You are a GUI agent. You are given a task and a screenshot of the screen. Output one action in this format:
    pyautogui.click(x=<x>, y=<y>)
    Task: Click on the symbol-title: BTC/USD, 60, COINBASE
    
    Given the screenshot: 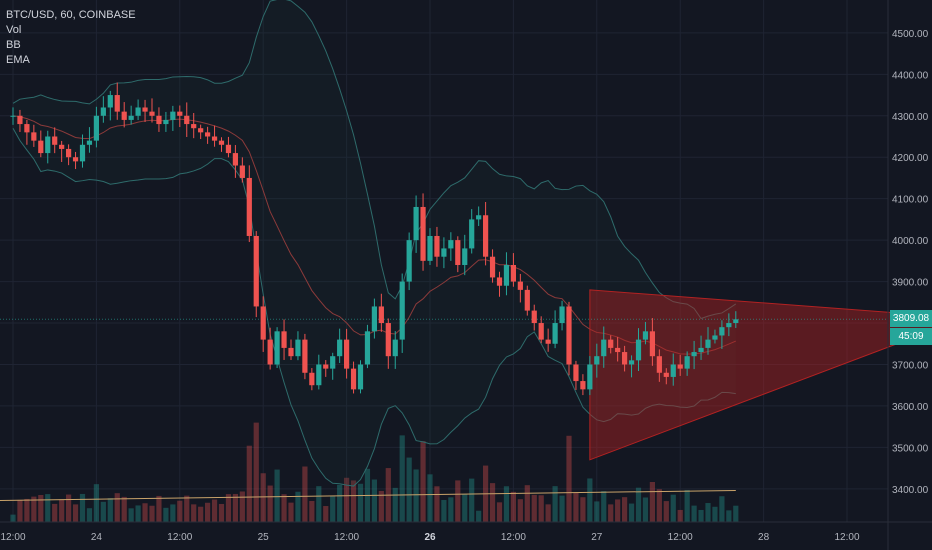 What is the action you would take?
    pyautogui.click(x=71, y=15)
    